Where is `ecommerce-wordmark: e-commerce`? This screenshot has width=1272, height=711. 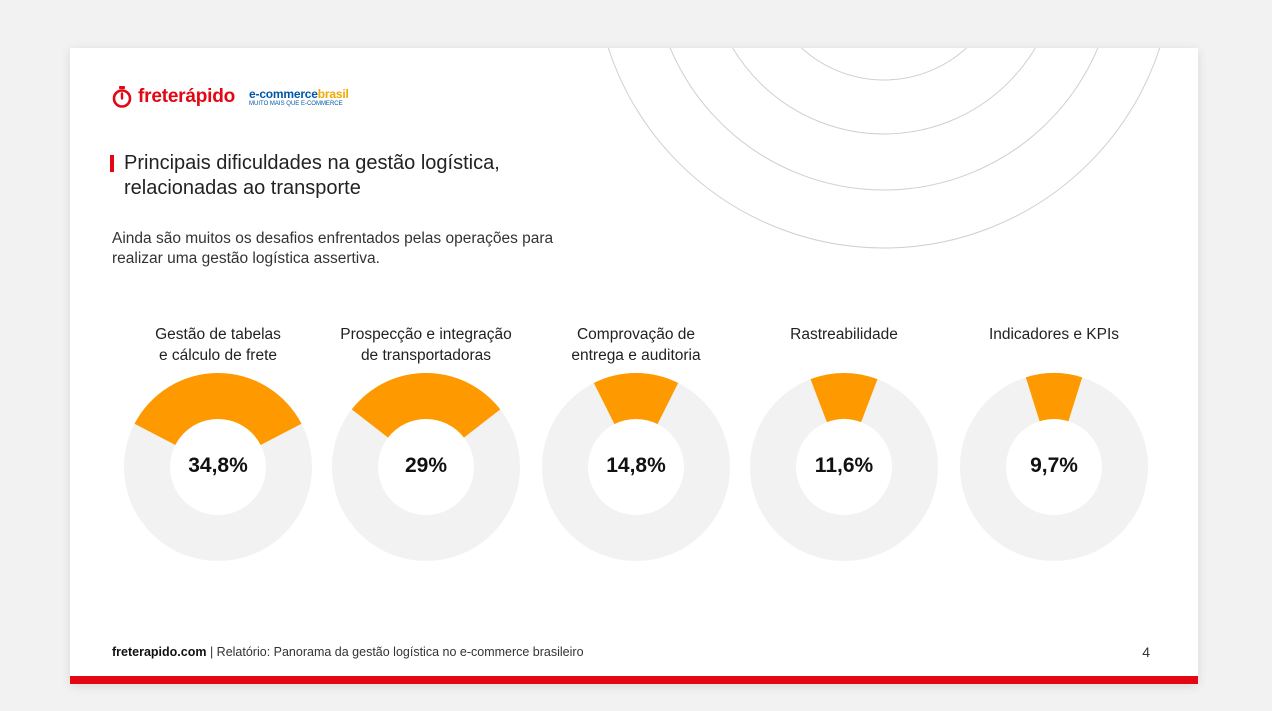 ecommerce-wordmark: e-commerce is located at coordinates (283, 93).